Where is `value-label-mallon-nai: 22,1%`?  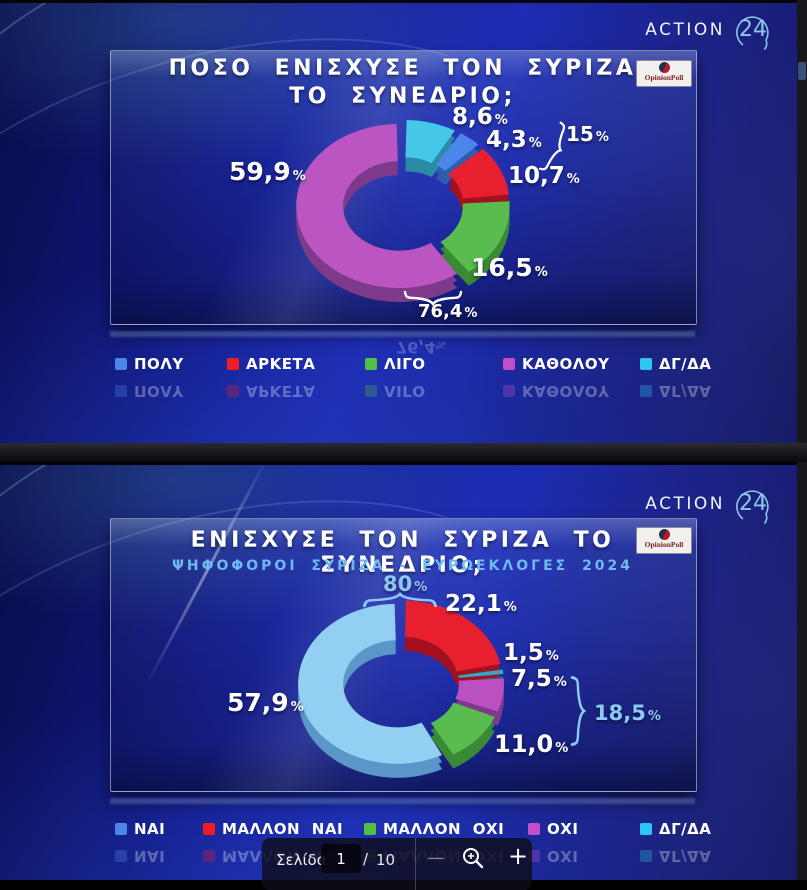 value-label-mallon-nai: 22,1% is located at coordinates (481, 604).